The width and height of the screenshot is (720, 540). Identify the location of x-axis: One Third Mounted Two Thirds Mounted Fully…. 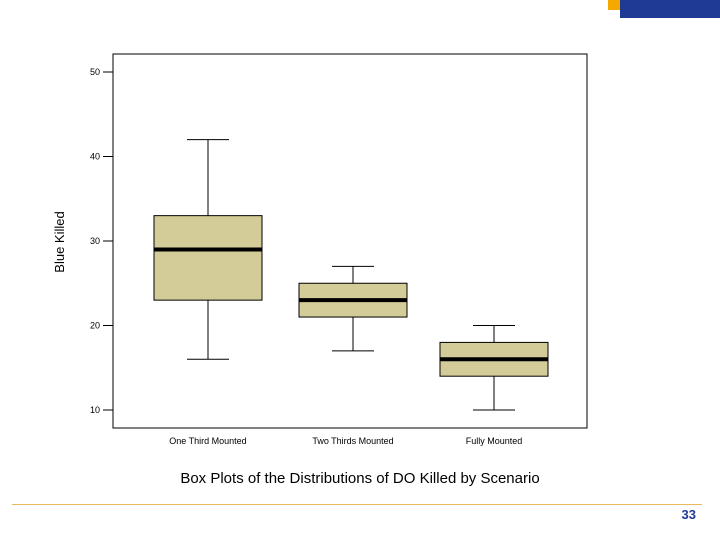
(345, 441).